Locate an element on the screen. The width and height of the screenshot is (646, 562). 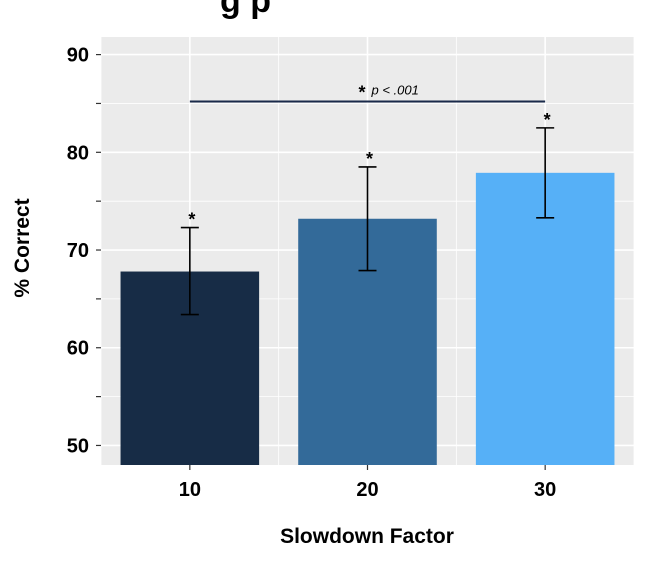
comparison-star: * is located at coordinates (361, 92).